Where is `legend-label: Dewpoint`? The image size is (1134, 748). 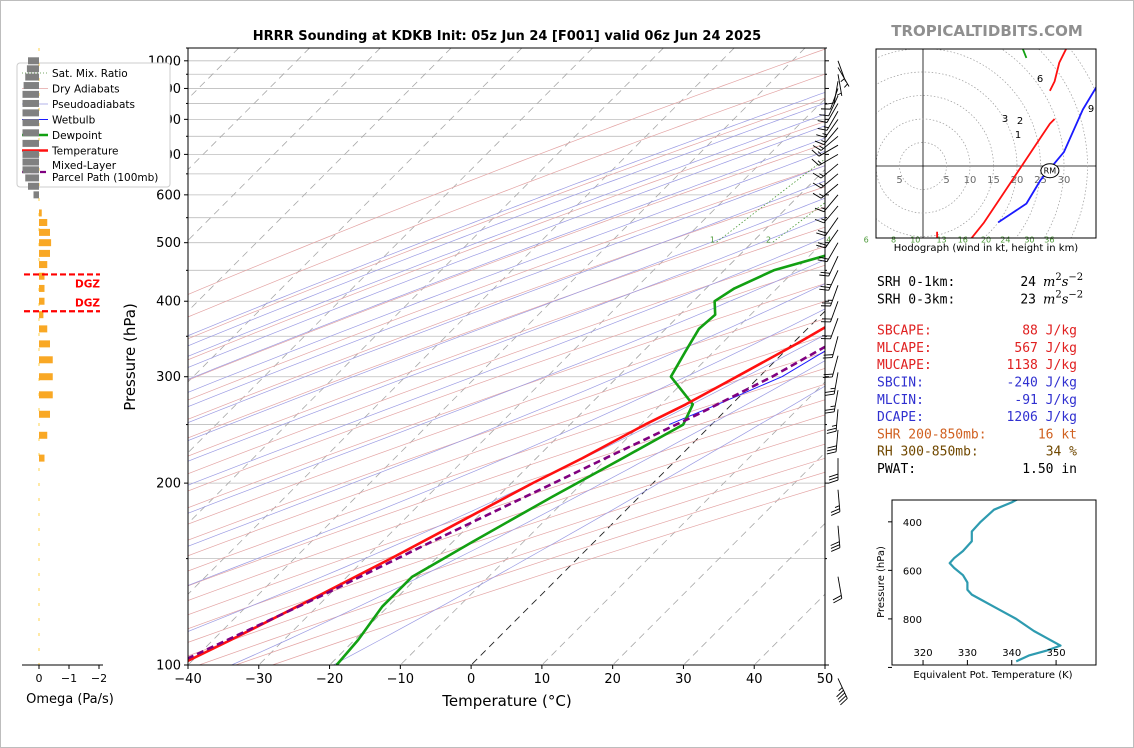
legend-label: Dewpoint is located at coordinates (77, 136).